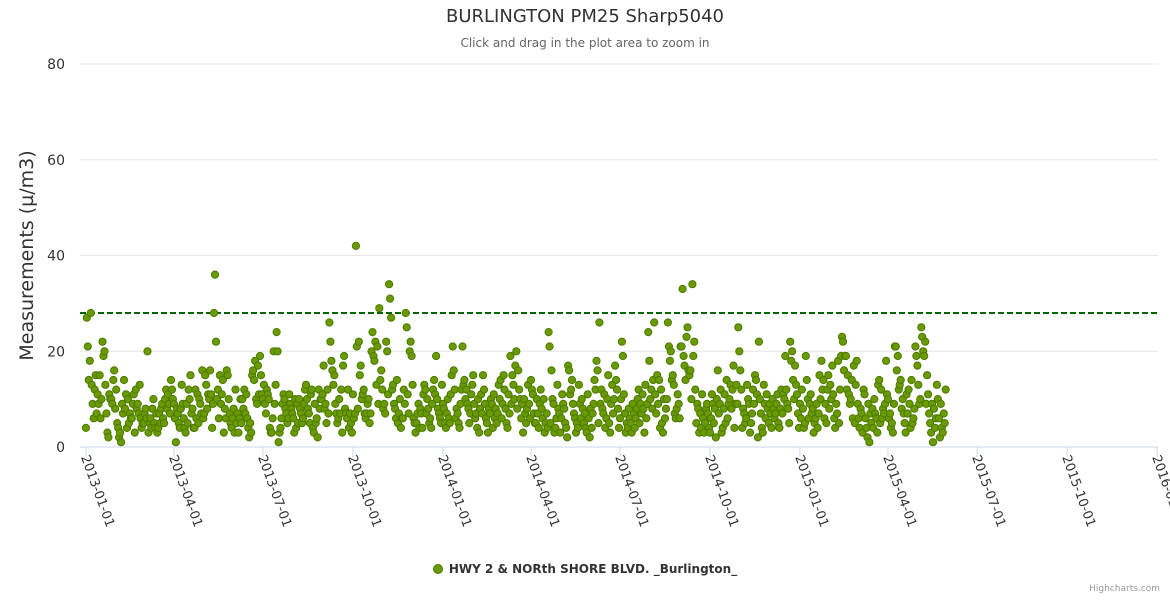  I want to click on x-tick-label: 2015-07-01, so click(988, 491).